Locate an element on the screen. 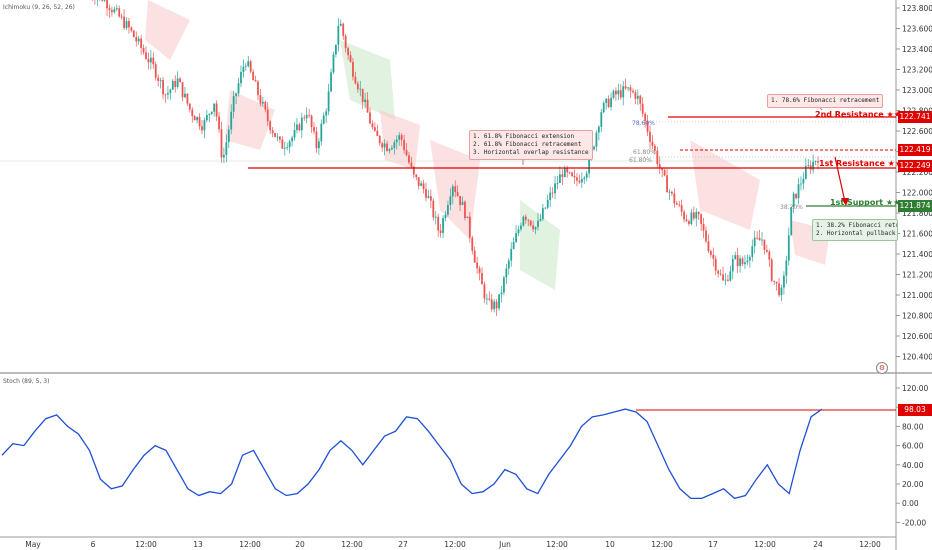  price-tick-label: 121.600 is located at coordinates (917, 234).